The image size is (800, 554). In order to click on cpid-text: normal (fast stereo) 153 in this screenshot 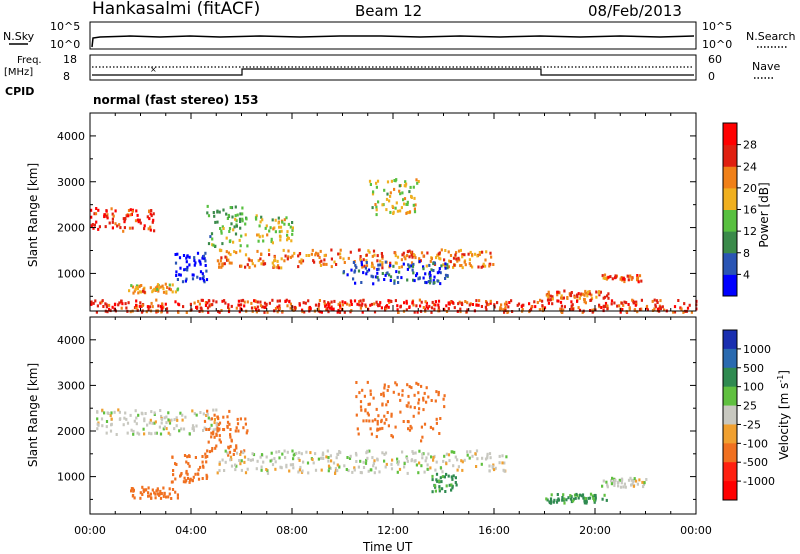, I will do `click(176, 100)`.